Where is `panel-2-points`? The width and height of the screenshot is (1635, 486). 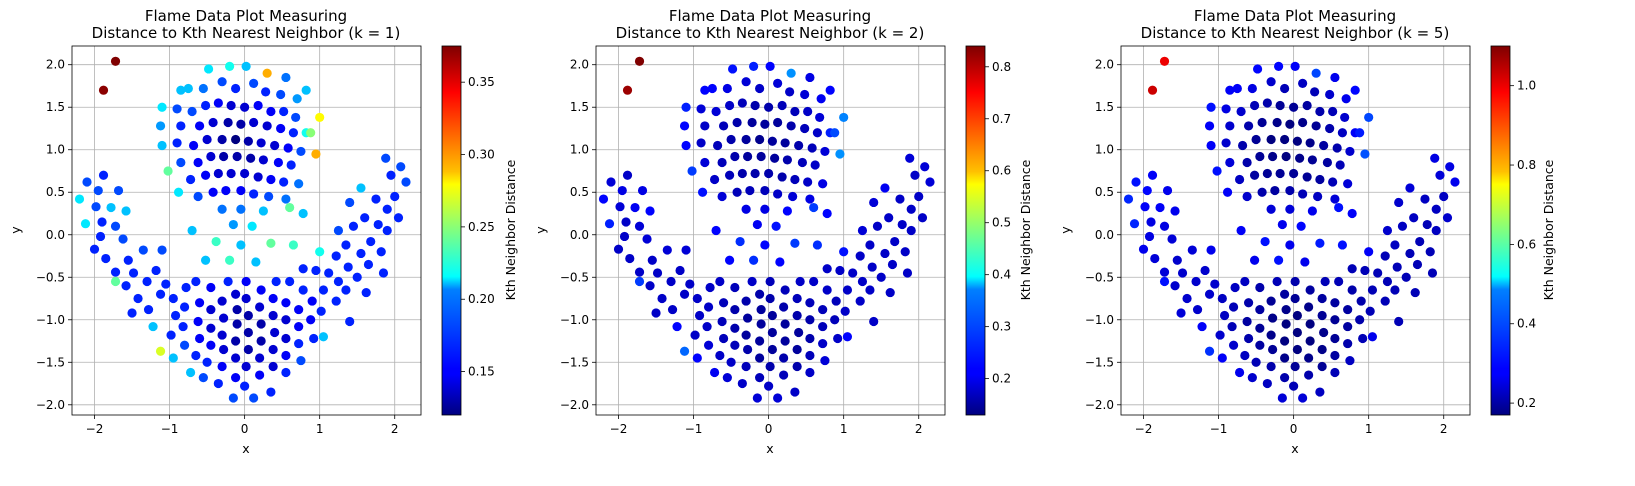 panel-2-points is located at coordinates (766, 229).